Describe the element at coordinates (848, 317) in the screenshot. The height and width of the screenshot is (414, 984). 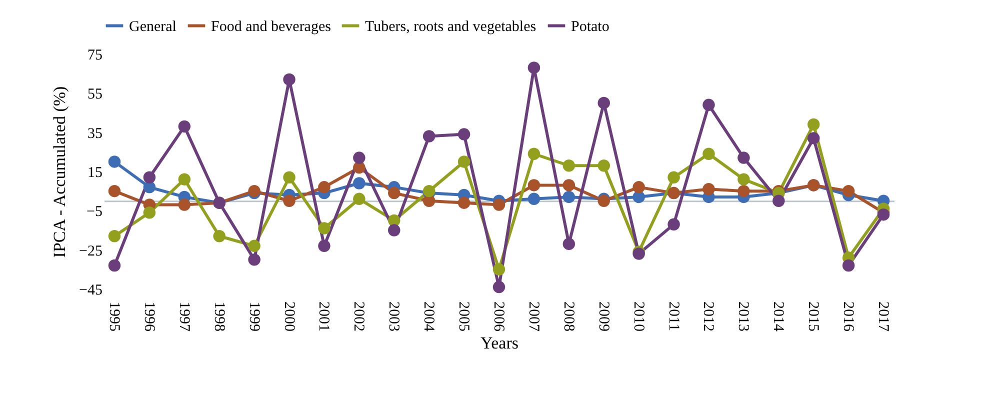
I see `x-tick-label: 2016` at that location.